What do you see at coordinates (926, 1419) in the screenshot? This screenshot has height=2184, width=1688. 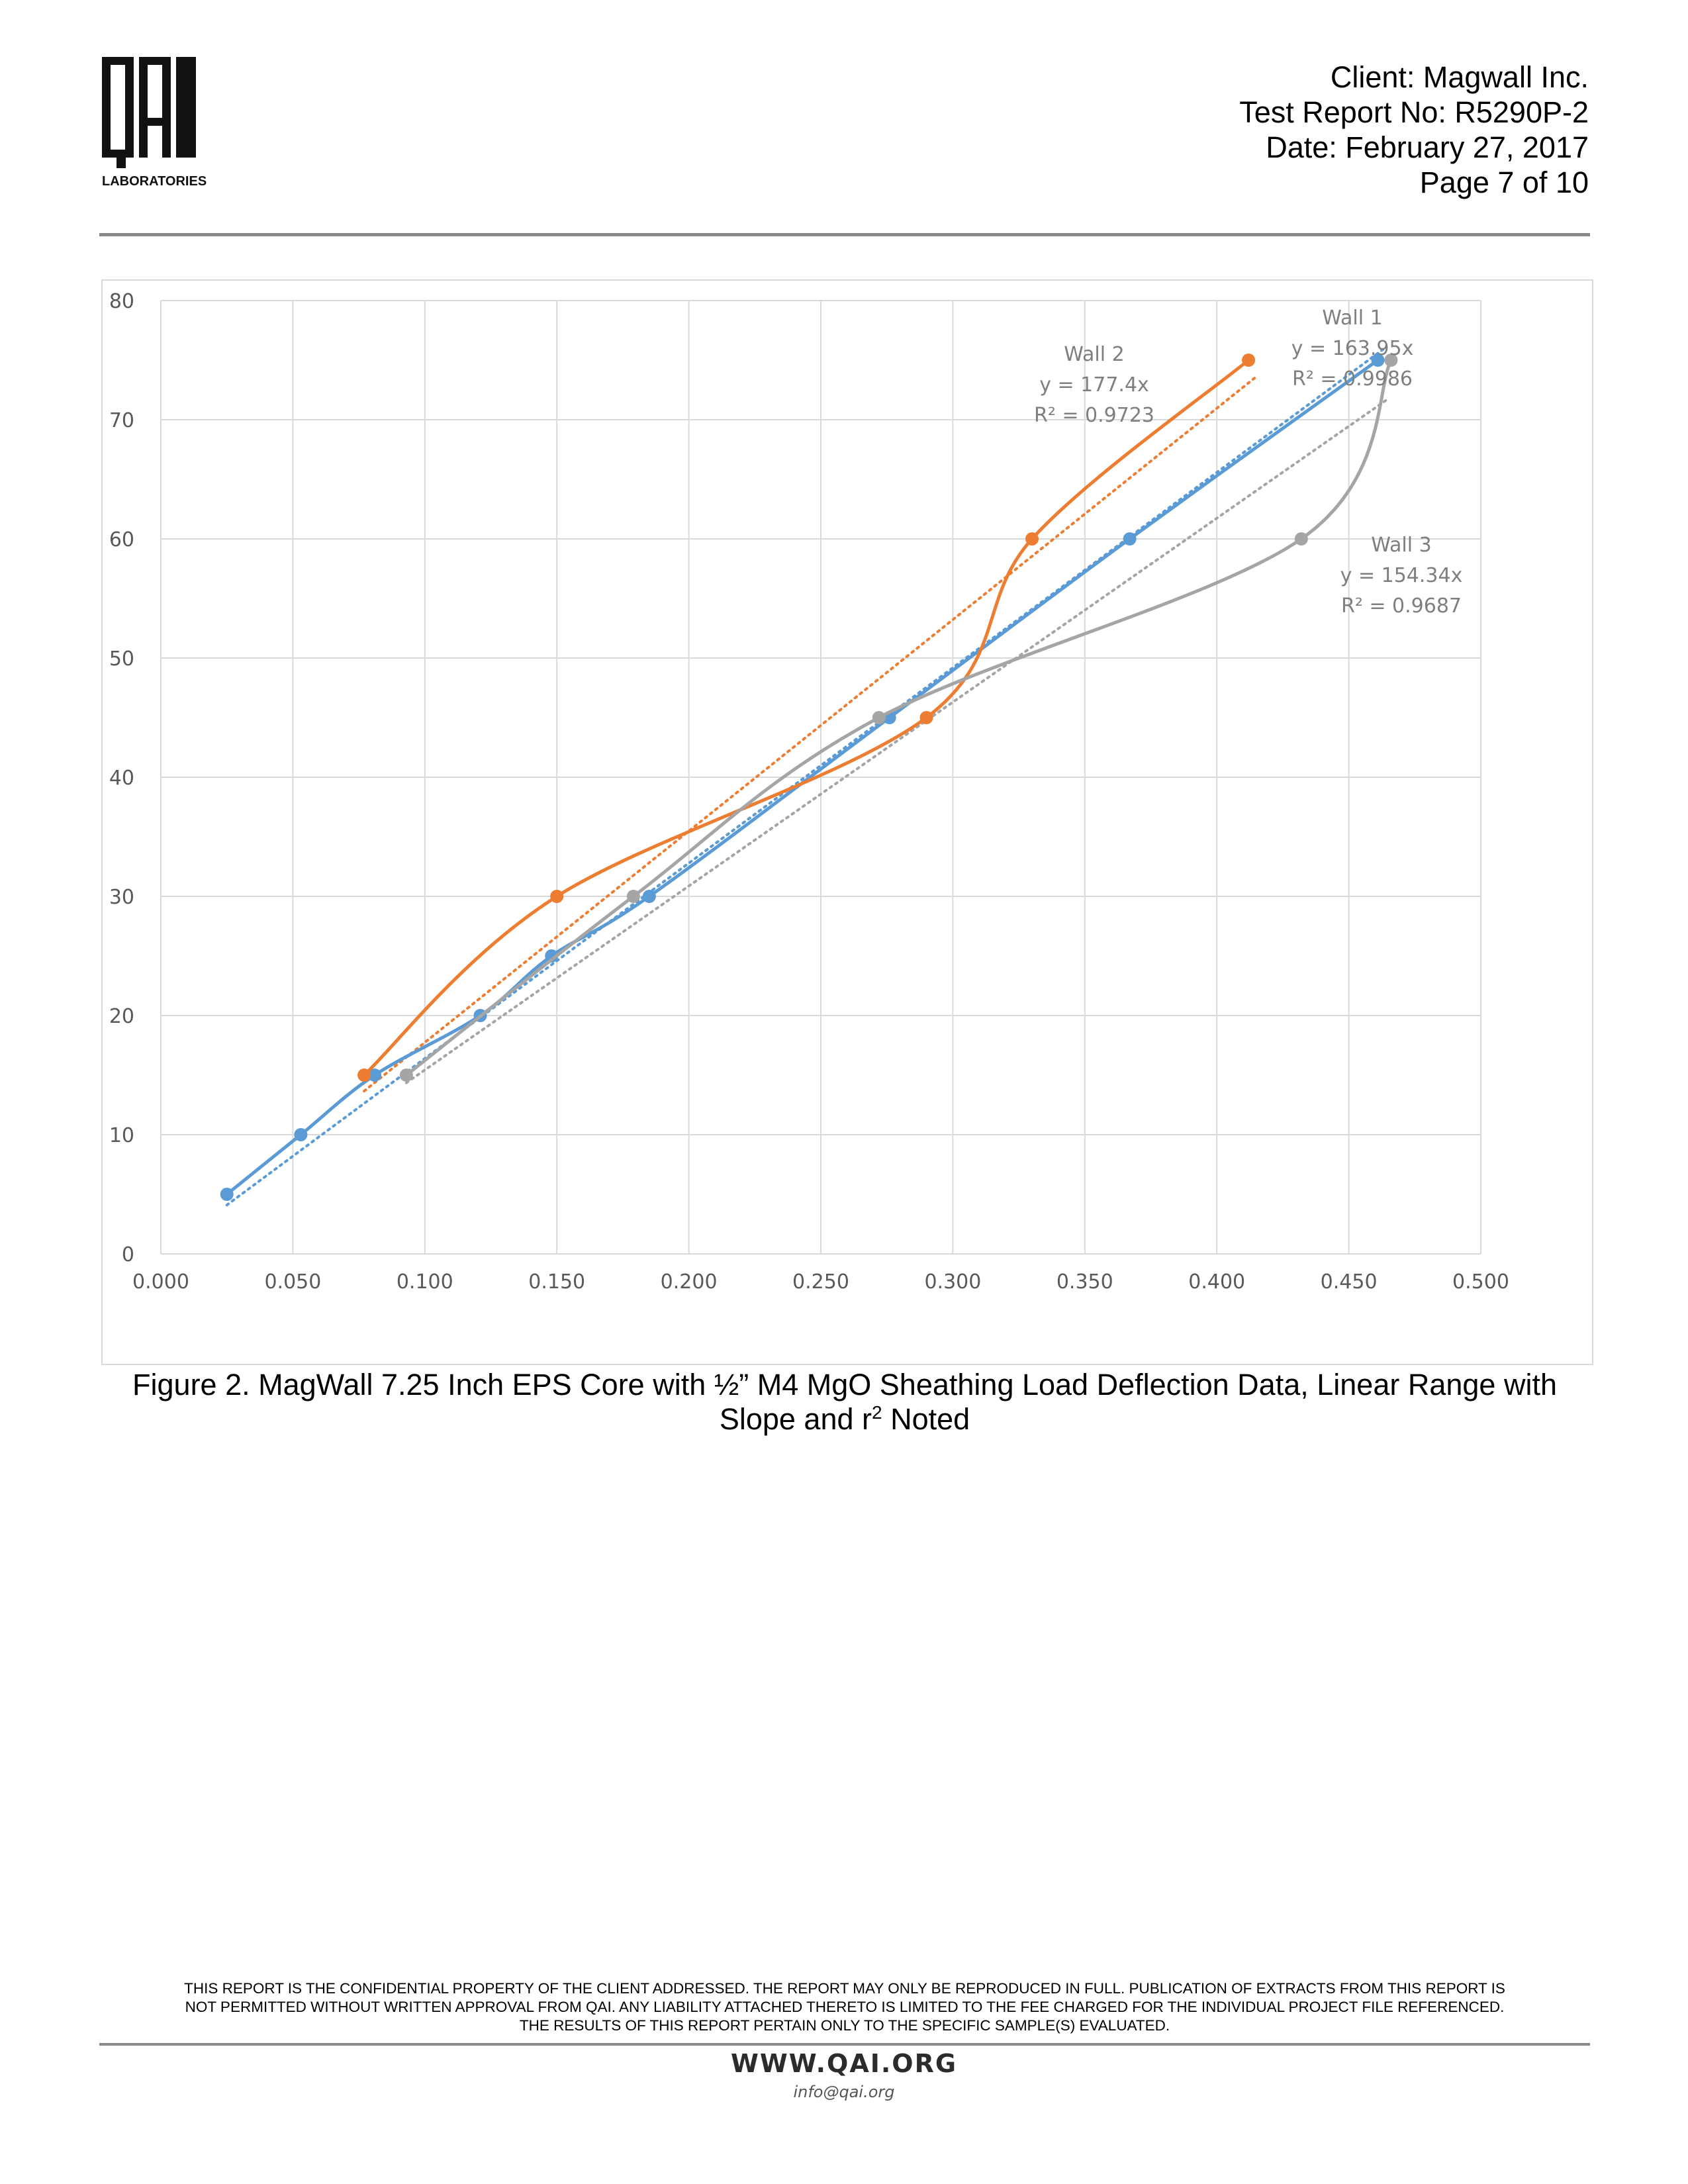 I see `caption-line-2-end: Noted` at bounding box center [926, 1419].